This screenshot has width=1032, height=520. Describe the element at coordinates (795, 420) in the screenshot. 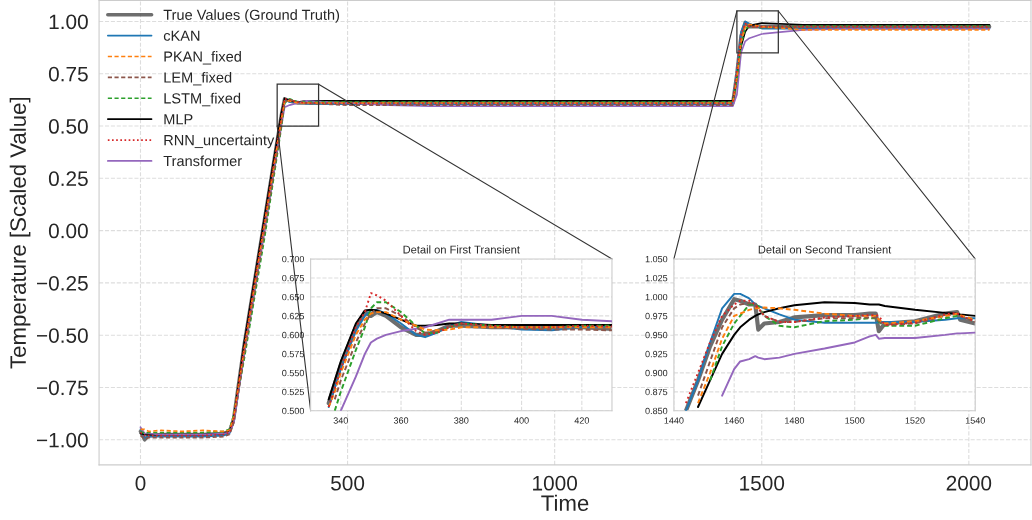

I see `x-tick-label: 1480` at that location.